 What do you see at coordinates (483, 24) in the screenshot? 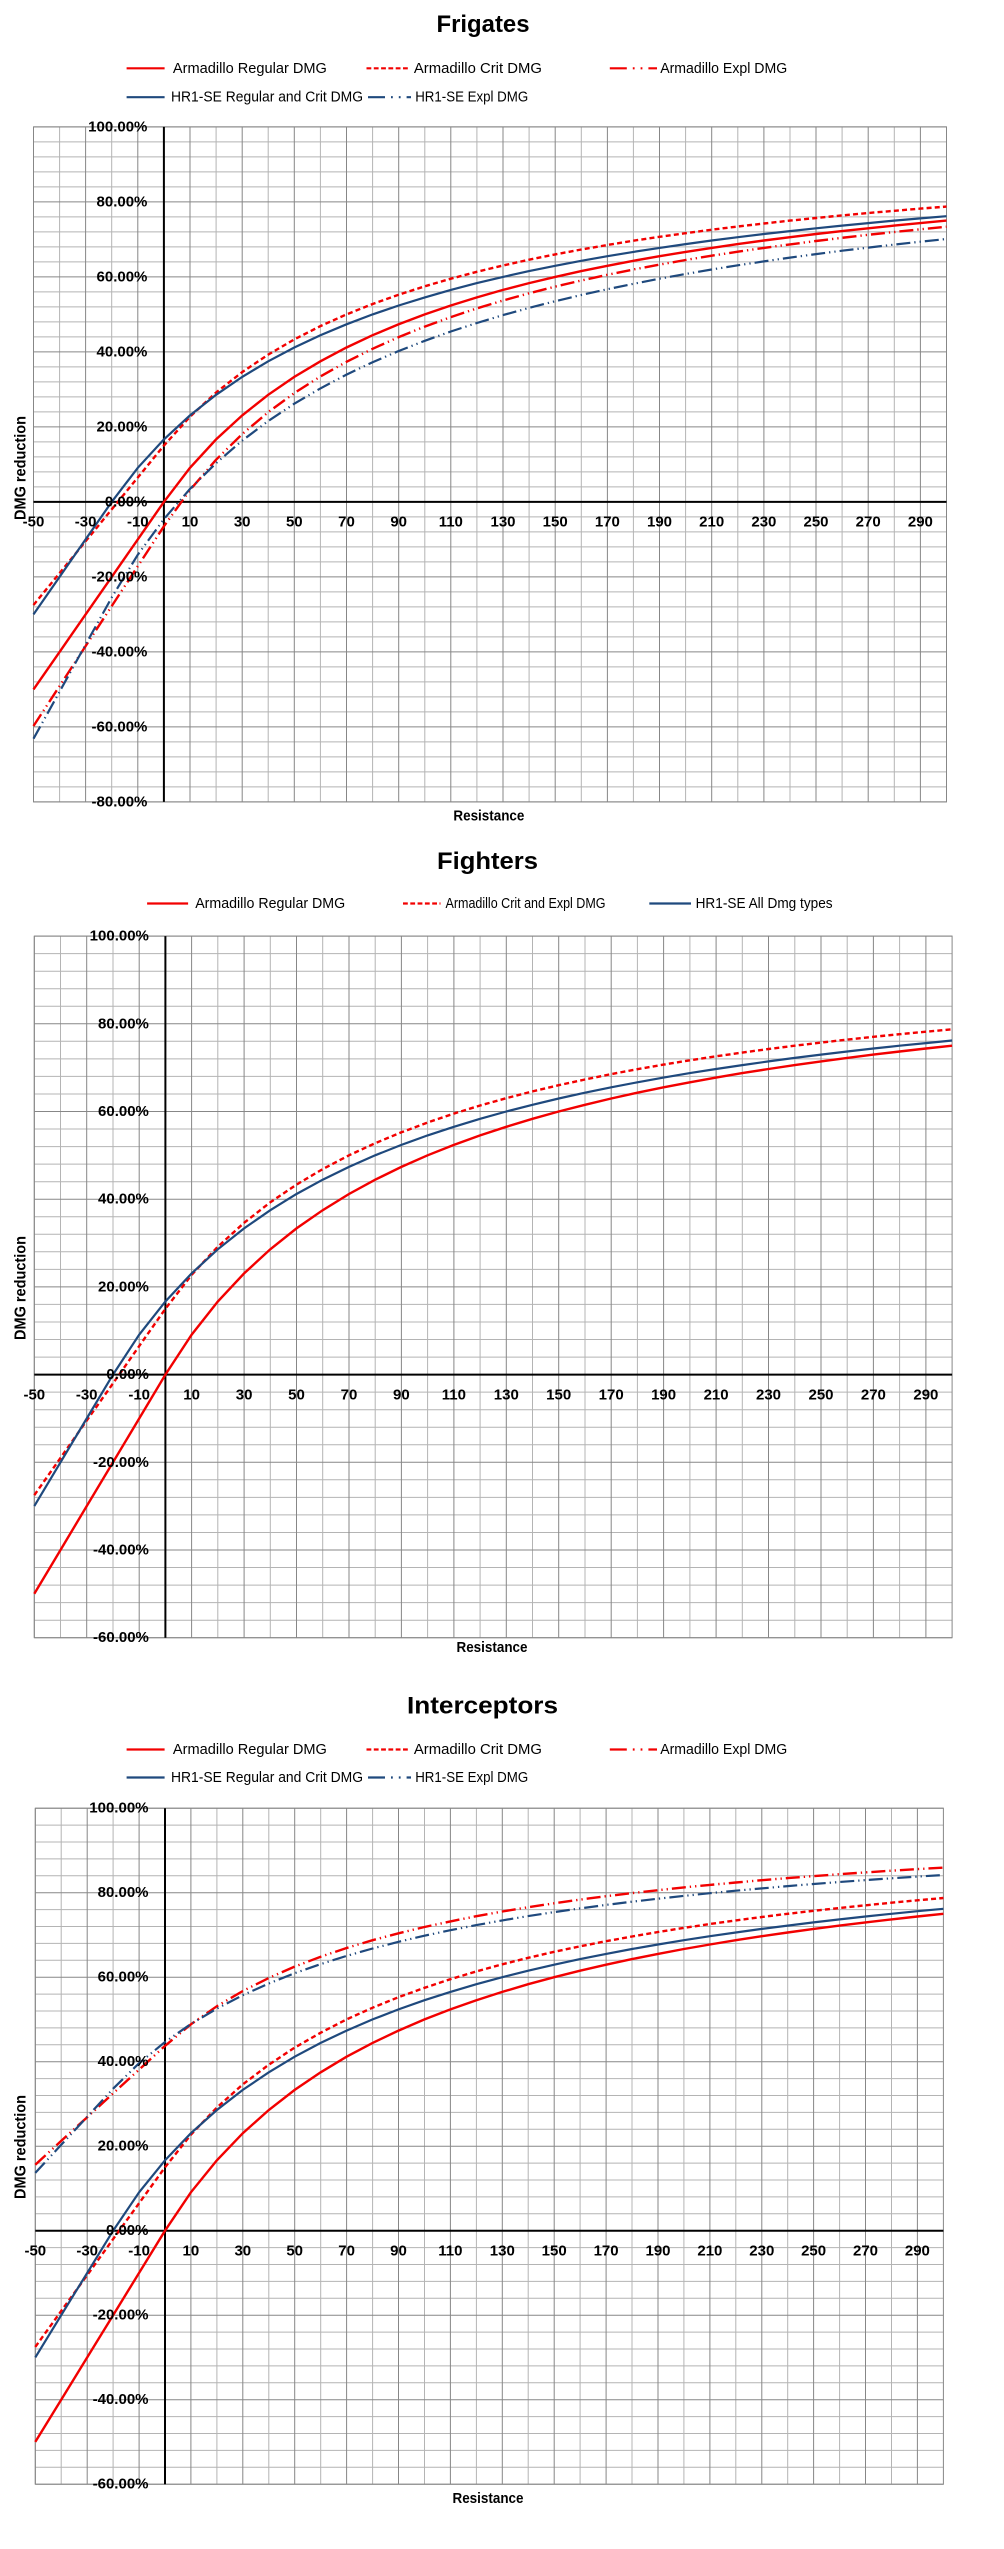
I see `svg-text: Frigates` at bounding box center [483, 24].